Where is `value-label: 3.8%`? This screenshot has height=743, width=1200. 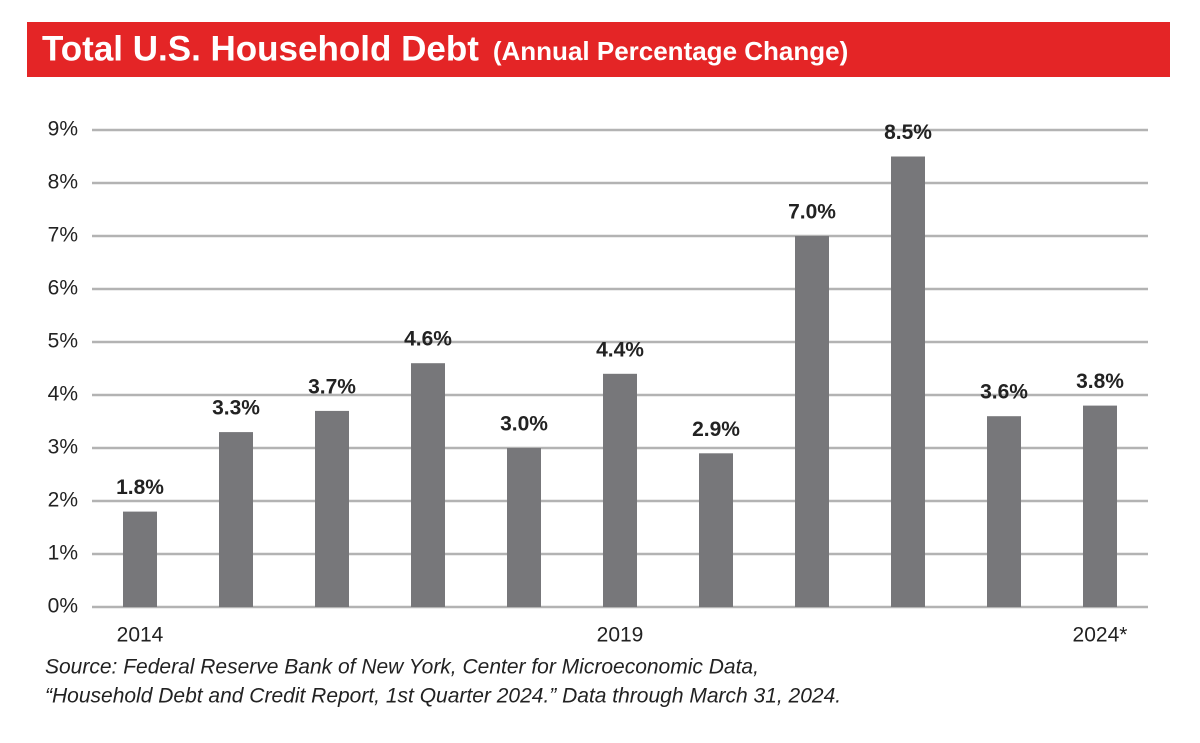 value-label: 3.8% is located at coordinates (1100, 381).